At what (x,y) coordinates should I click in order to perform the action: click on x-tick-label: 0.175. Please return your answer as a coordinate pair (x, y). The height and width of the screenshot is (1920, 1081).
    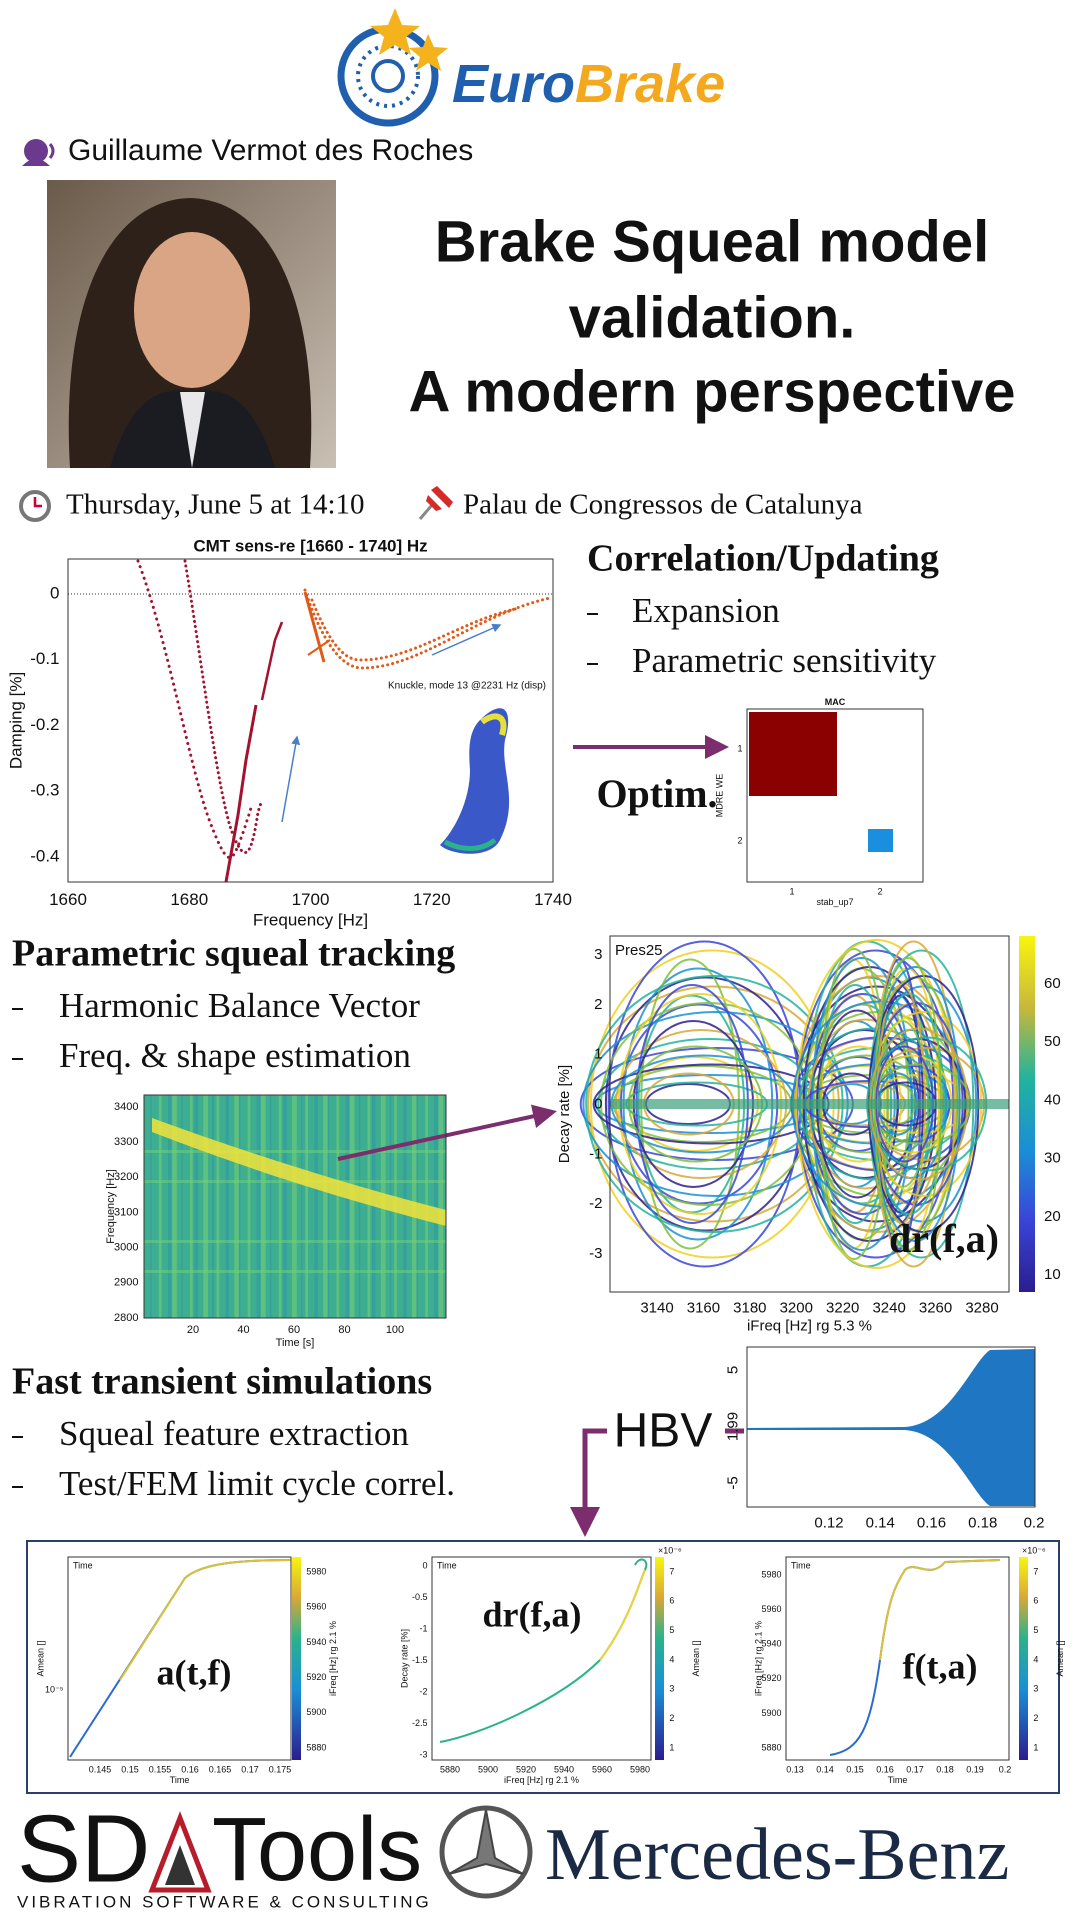
    Looking at the image, I should click on (280, 1769).